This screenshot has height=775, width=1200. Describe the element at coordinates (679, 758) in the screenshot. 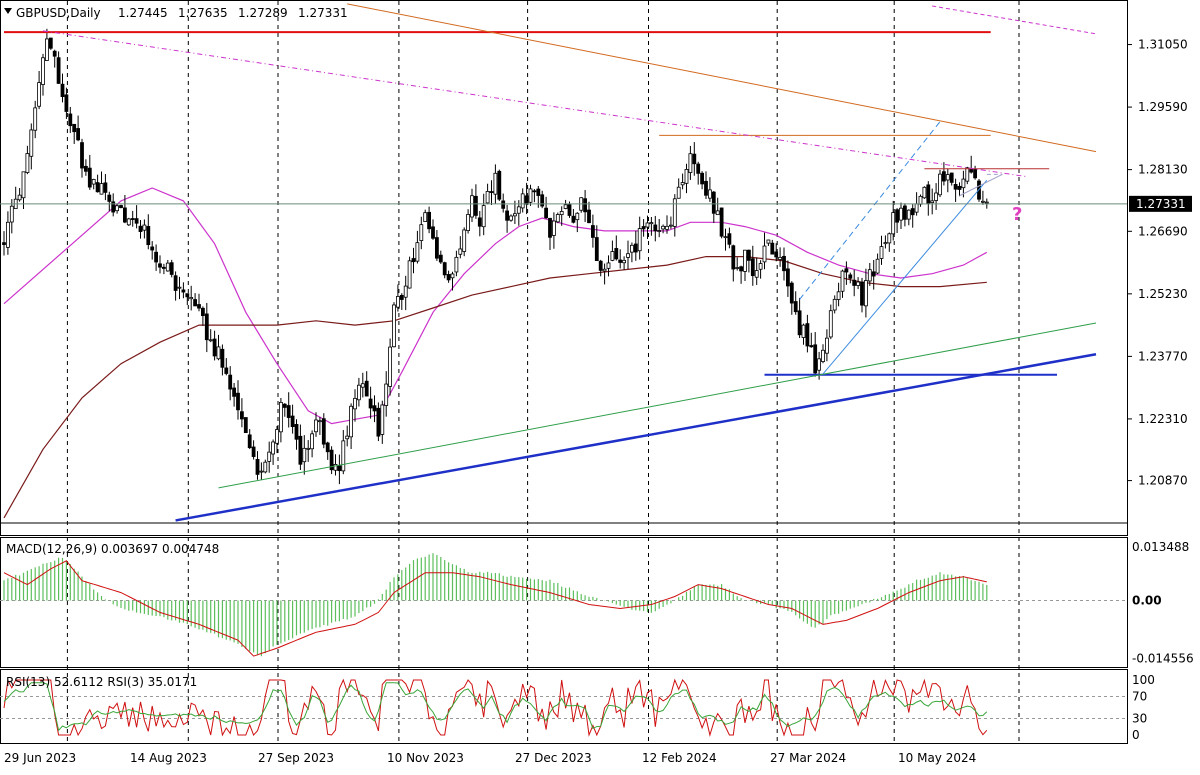

I see `time-label: 12 Feb 2024` at that location.